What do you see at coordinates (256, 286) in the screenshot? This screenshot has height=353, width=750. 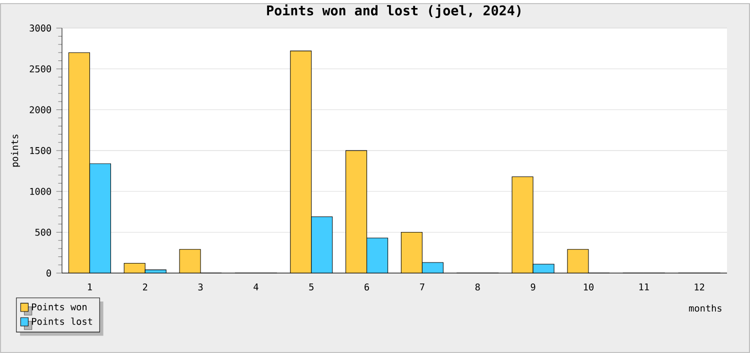 I see `x-tick-label: 4` at bounding box center [256, 286].